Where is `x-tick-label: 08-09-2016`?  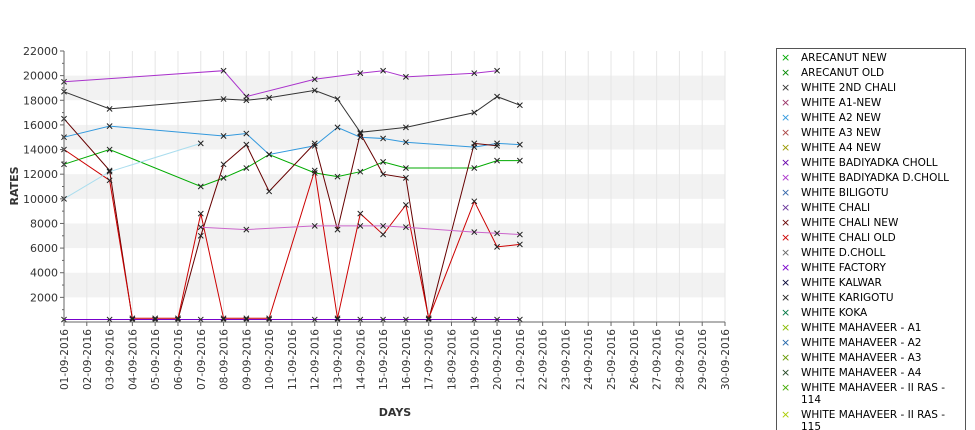
x-tick-label: 08-09-2016 is located at coordinates (225, 359).